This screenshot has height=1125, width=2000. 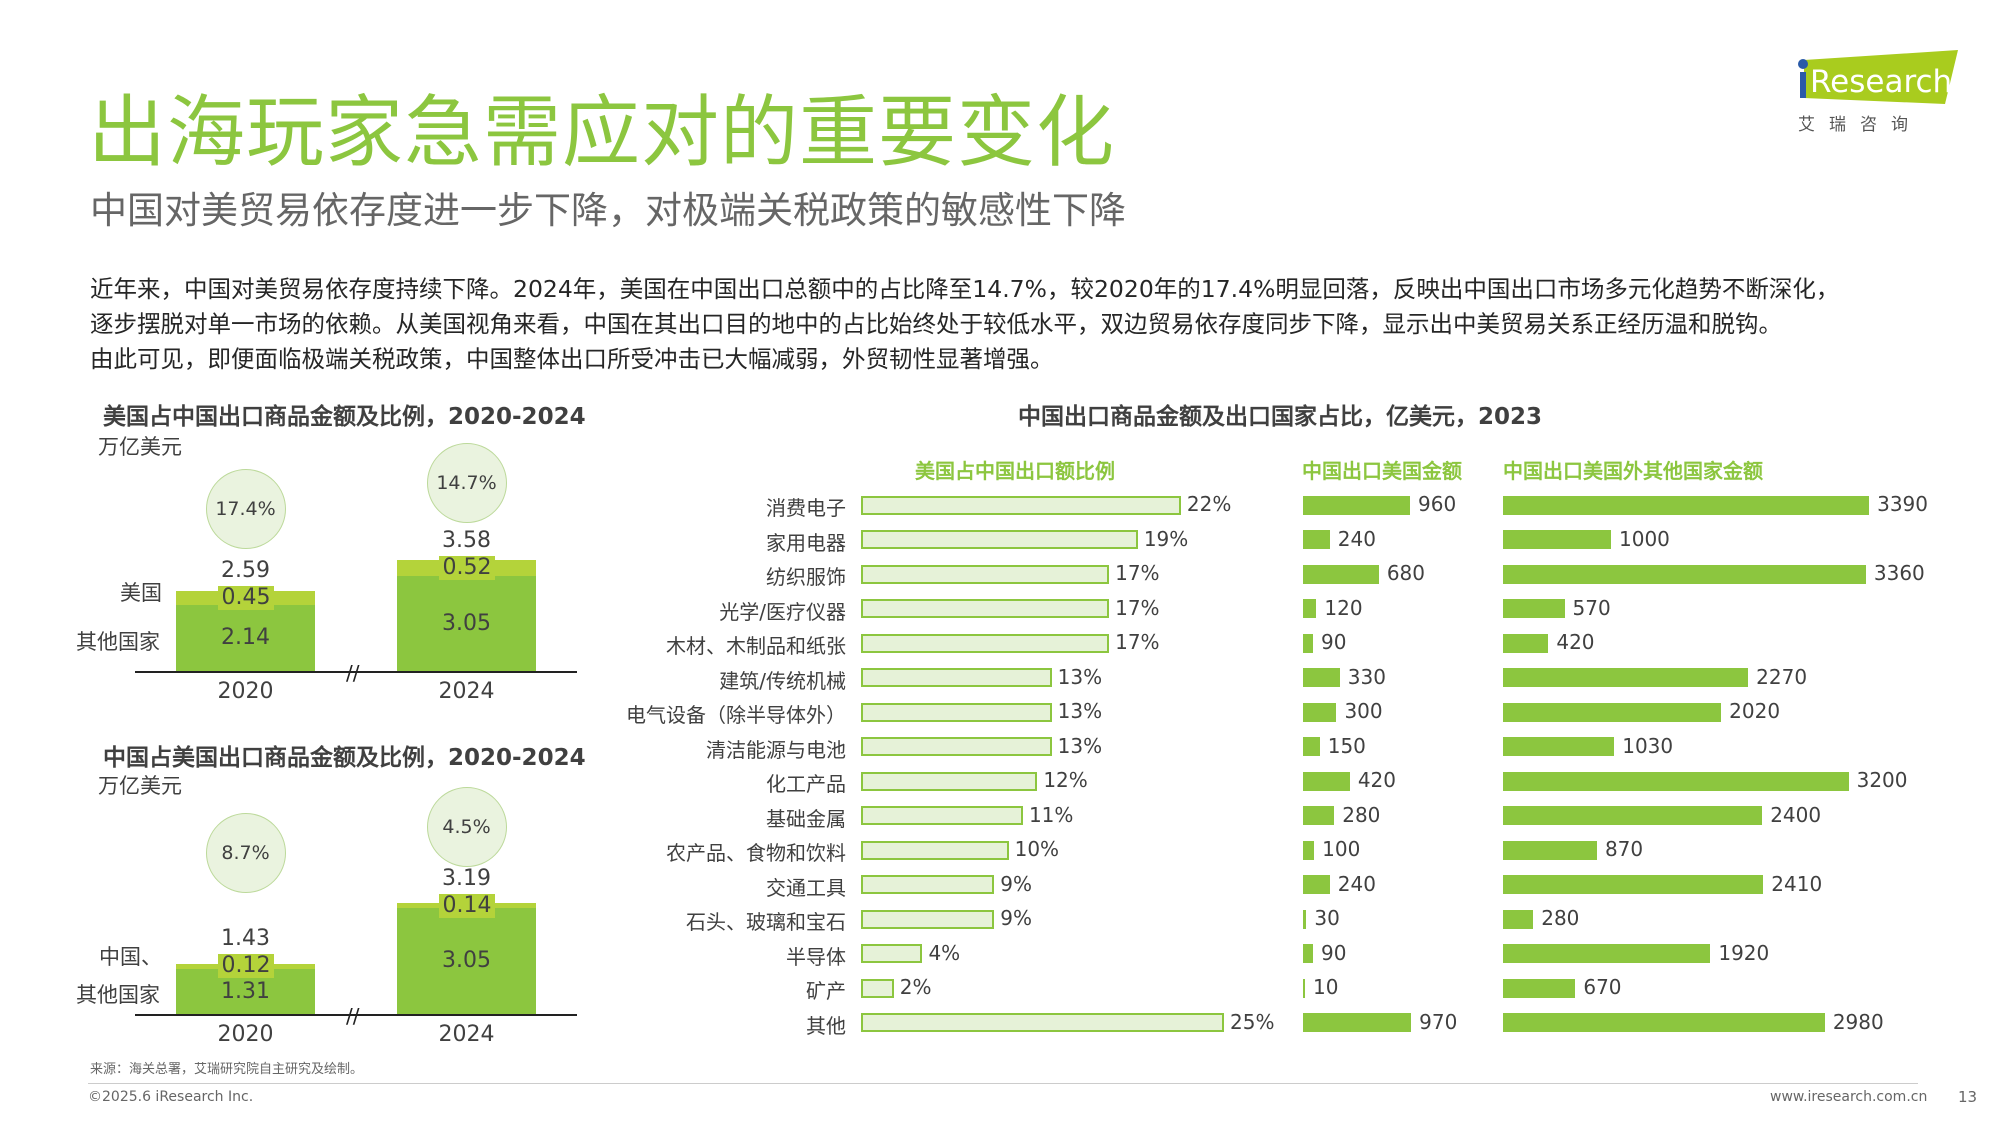 What do you see at coordinates (1326, 987) in the screenshot?
I see `us-amount-label: 10` at bounding box center [1326, 987].